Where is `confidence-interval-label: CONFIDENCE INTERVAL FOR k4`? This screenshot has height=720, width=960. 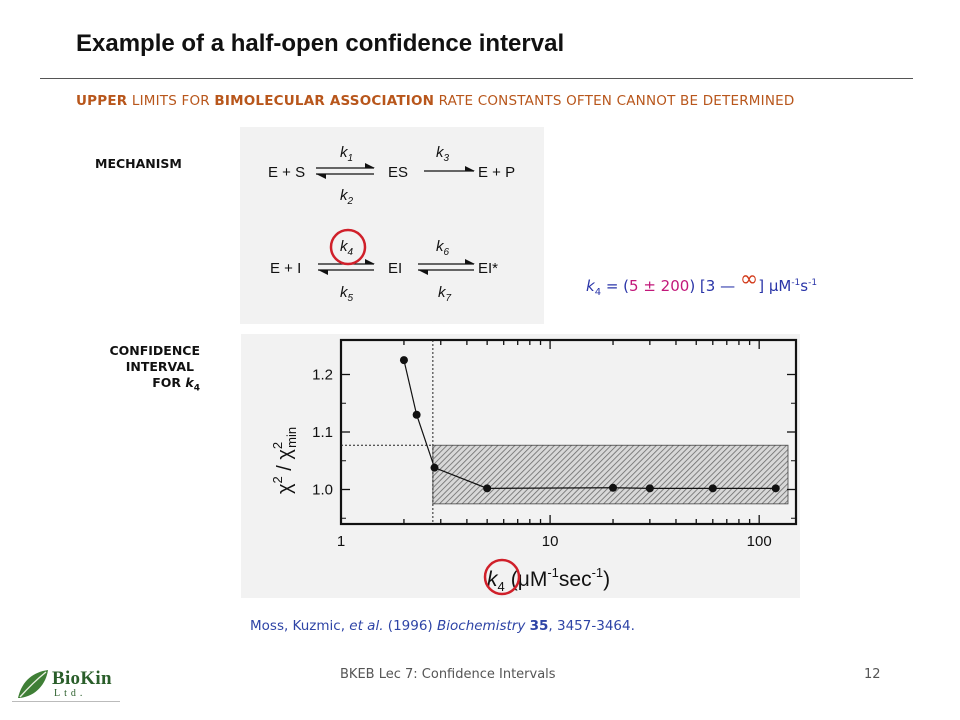 confidence-interval-label: CONFIDENCE INTERVAL FOR k4 is located at coordinates (130, 370).